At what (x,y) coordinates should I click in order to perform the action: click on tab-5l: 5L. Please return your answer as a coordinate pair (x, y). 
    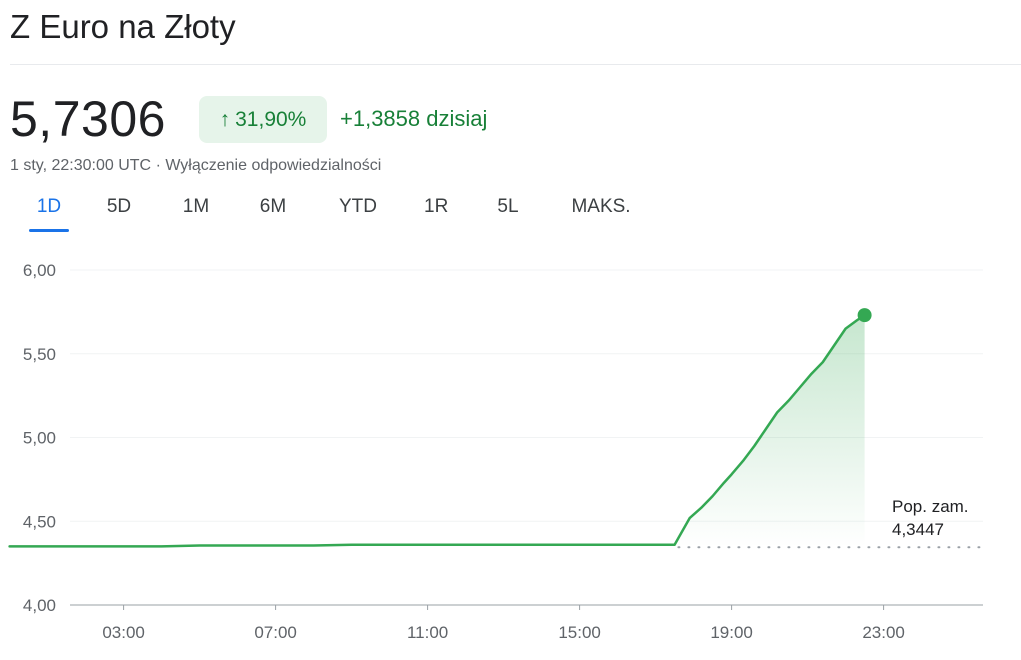
    Looking at the image, I should click on (508, 206).